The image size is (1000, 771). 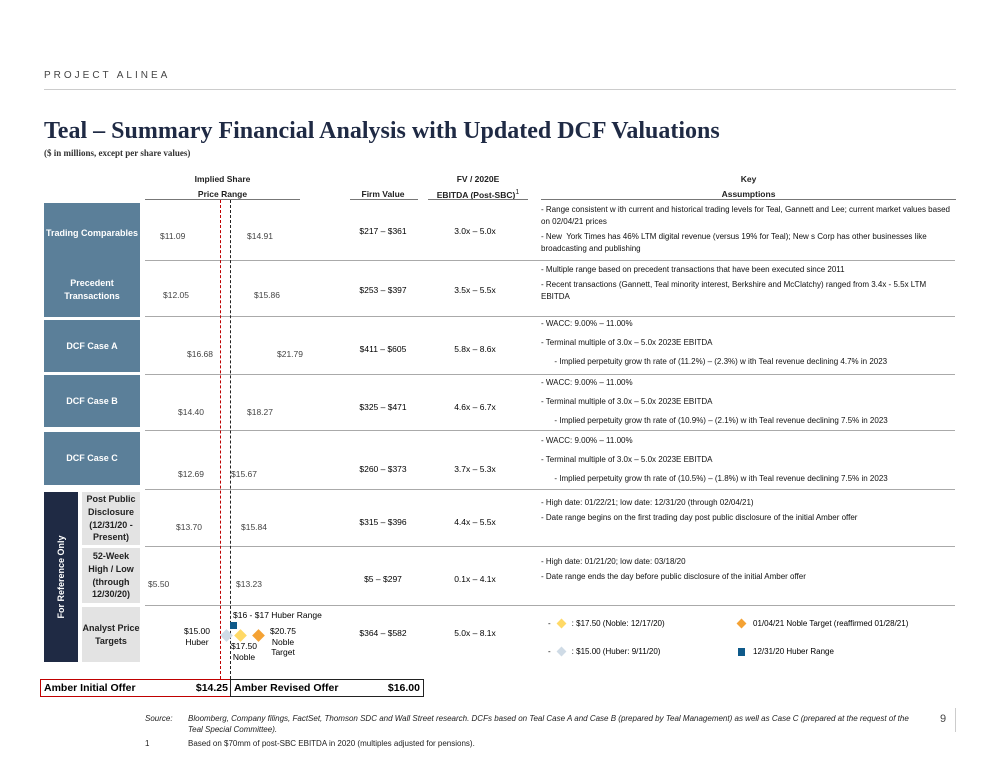 I want to click on initial-offer-box: Amber Initial Offer $14.25, so click(x=136, y=688).